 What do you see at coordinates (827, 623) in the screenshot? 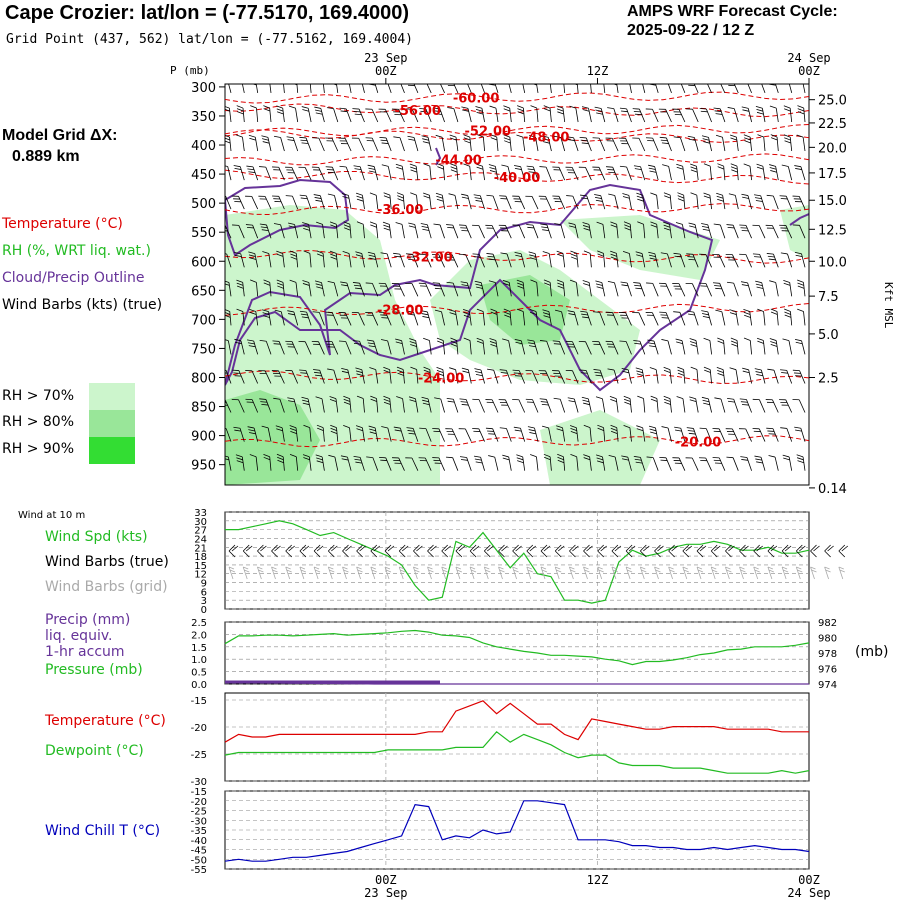
I see `pressure-tick: 982` at bounding box center [827, 623].